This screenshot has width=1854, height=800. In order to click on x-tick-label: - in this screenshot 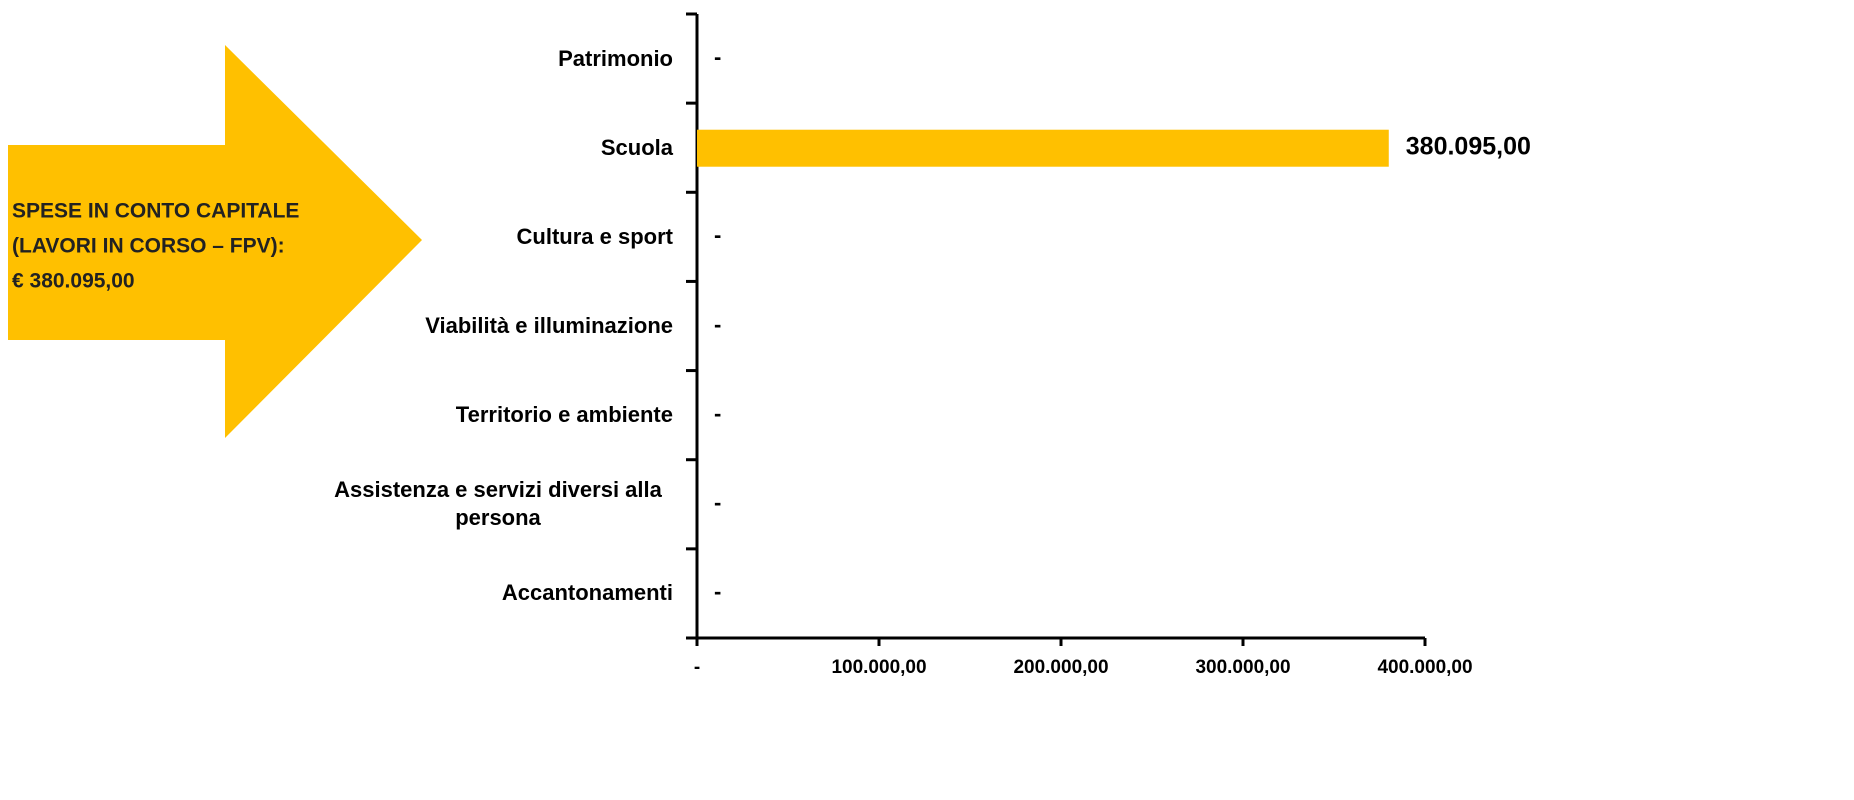, I will do `click(697, 667)`.